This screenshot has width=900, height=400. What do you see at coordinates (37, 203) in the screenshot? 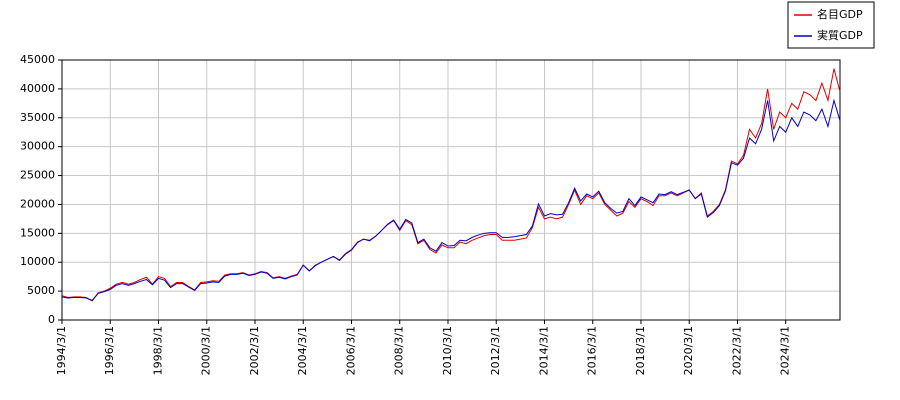
I see `y-tick-label: 20000` at bounding box center [37, 203].